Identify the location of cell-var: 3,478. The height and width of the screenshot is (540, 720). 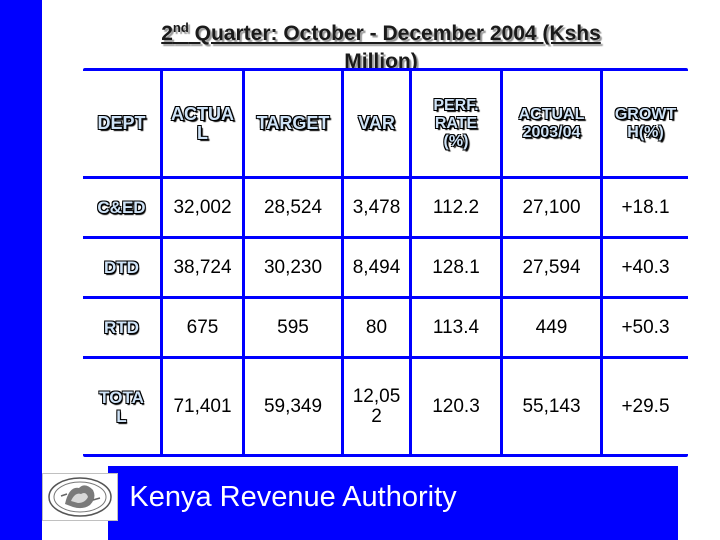
(376, 207).